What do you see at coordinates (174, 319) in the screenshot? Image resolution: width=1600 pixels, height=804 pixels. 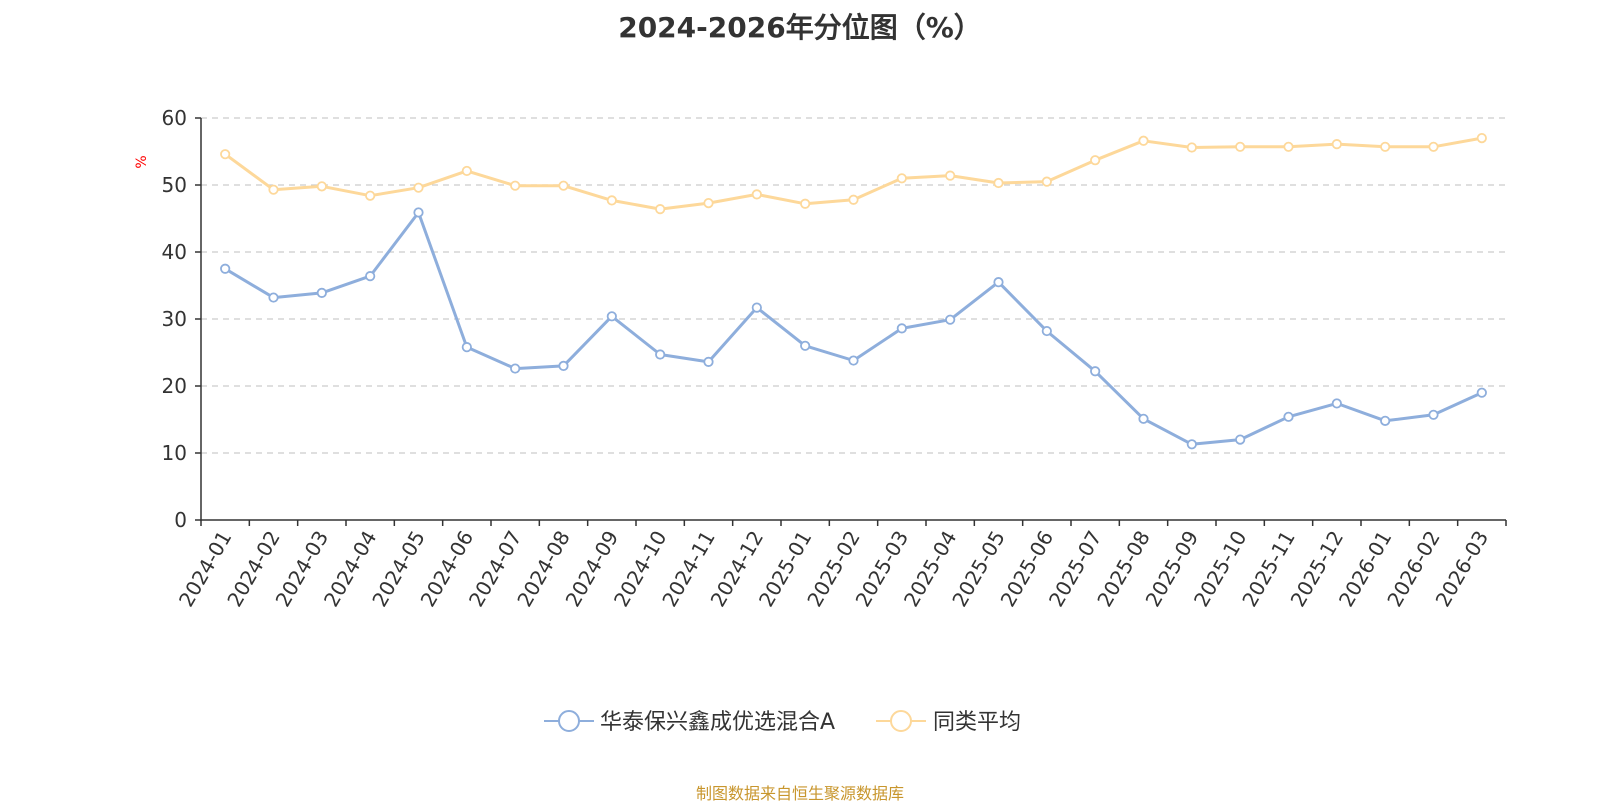 I see `y-tick-label: 30` at bounding box center [174, 319].